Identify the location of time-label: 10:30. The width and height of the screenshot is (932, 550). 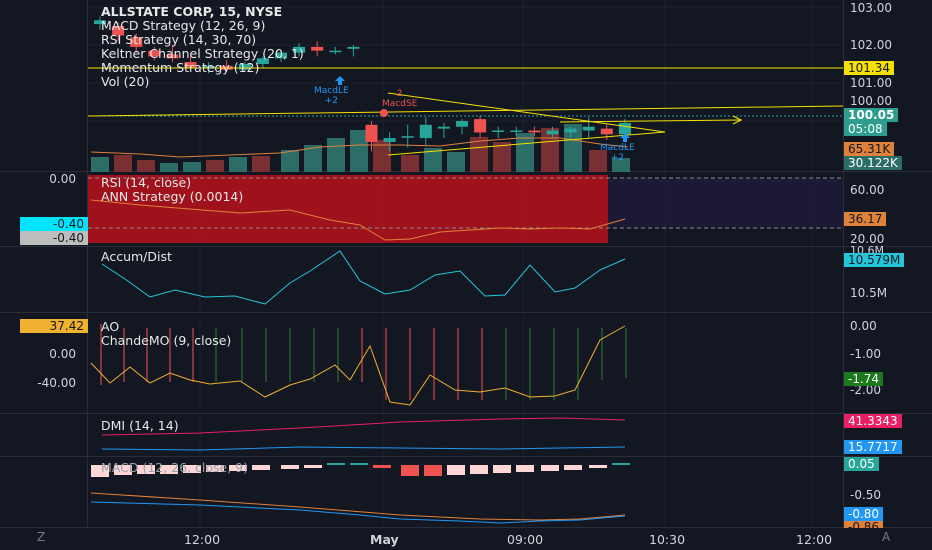
(667, 539).